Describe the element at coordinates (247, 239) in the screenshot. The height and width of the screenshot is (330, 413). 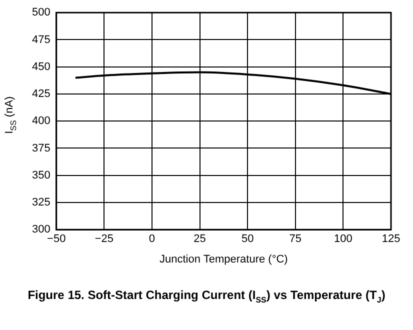
I see `x-tick-label: 50` at that location.